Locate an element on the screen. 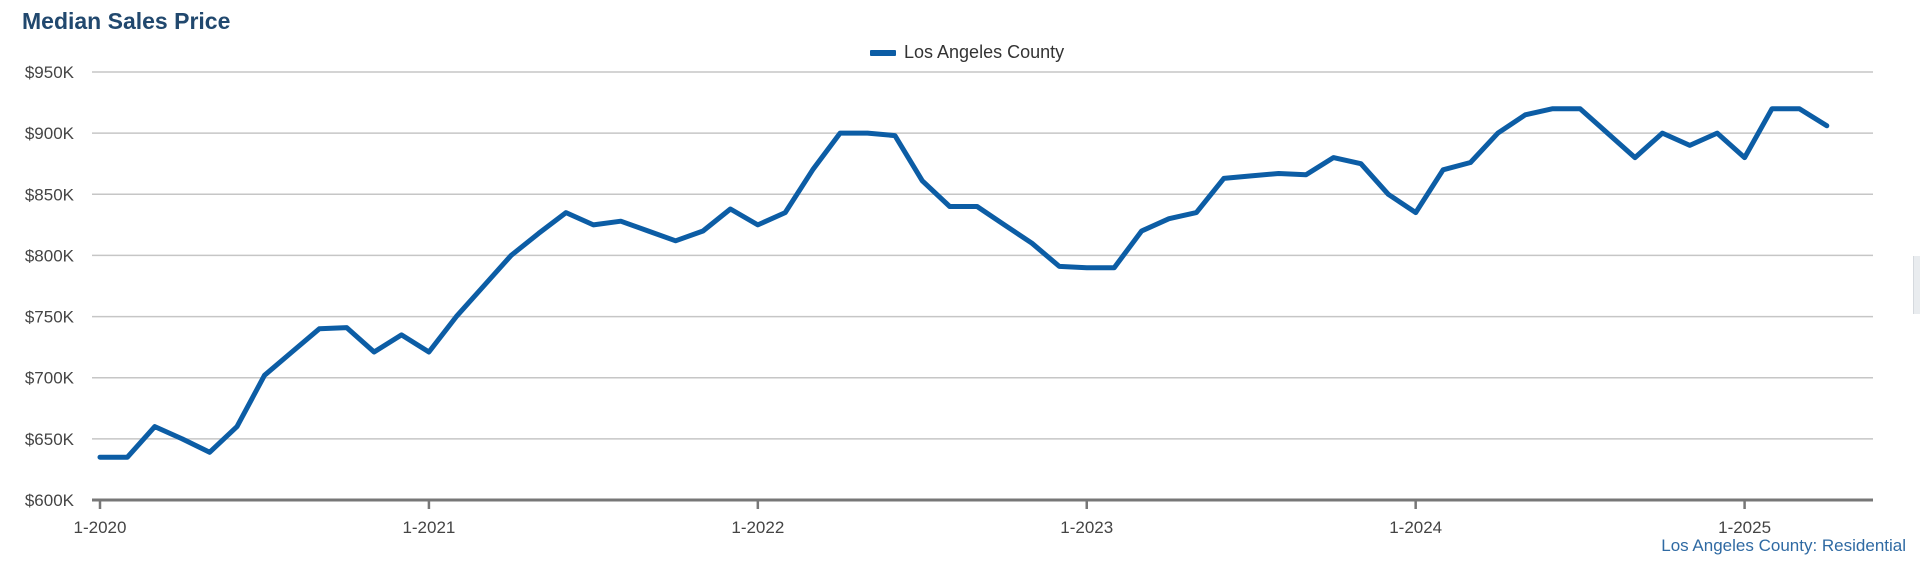  y-tick-label: $750K is located at coordinates (50, 317).